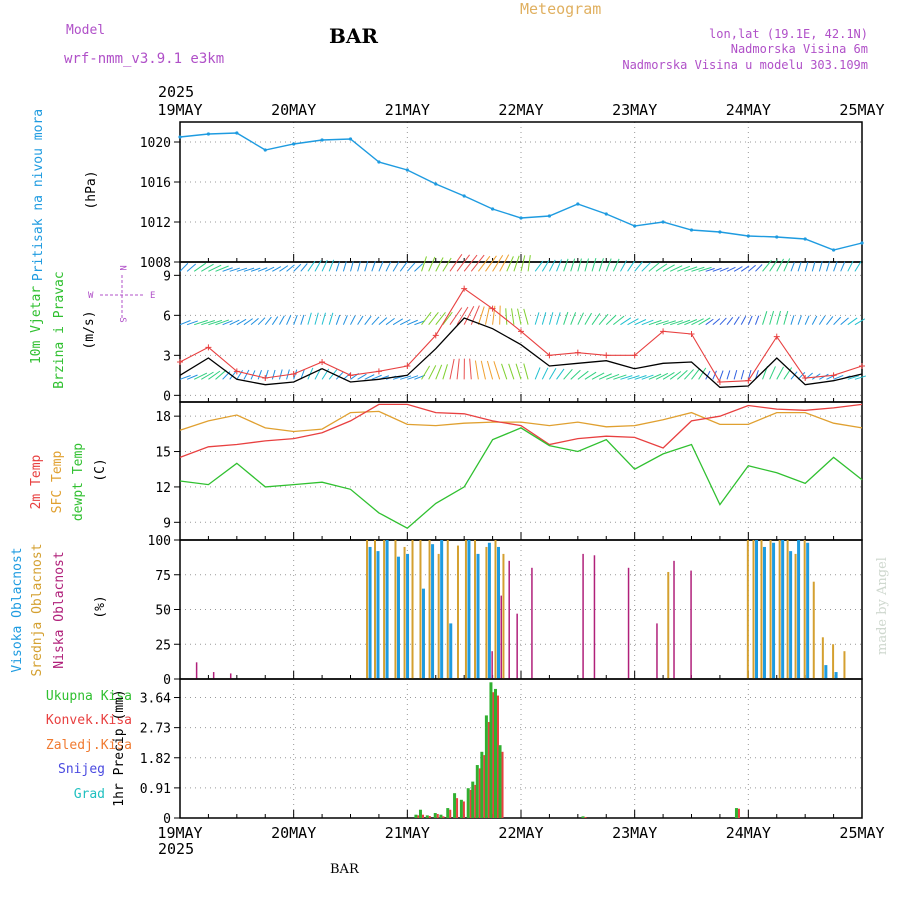  What do you see at coordinates (89, 329) in the screenshot?
I see `wind-unit: (m/s)` at bounding box center [89, 329].